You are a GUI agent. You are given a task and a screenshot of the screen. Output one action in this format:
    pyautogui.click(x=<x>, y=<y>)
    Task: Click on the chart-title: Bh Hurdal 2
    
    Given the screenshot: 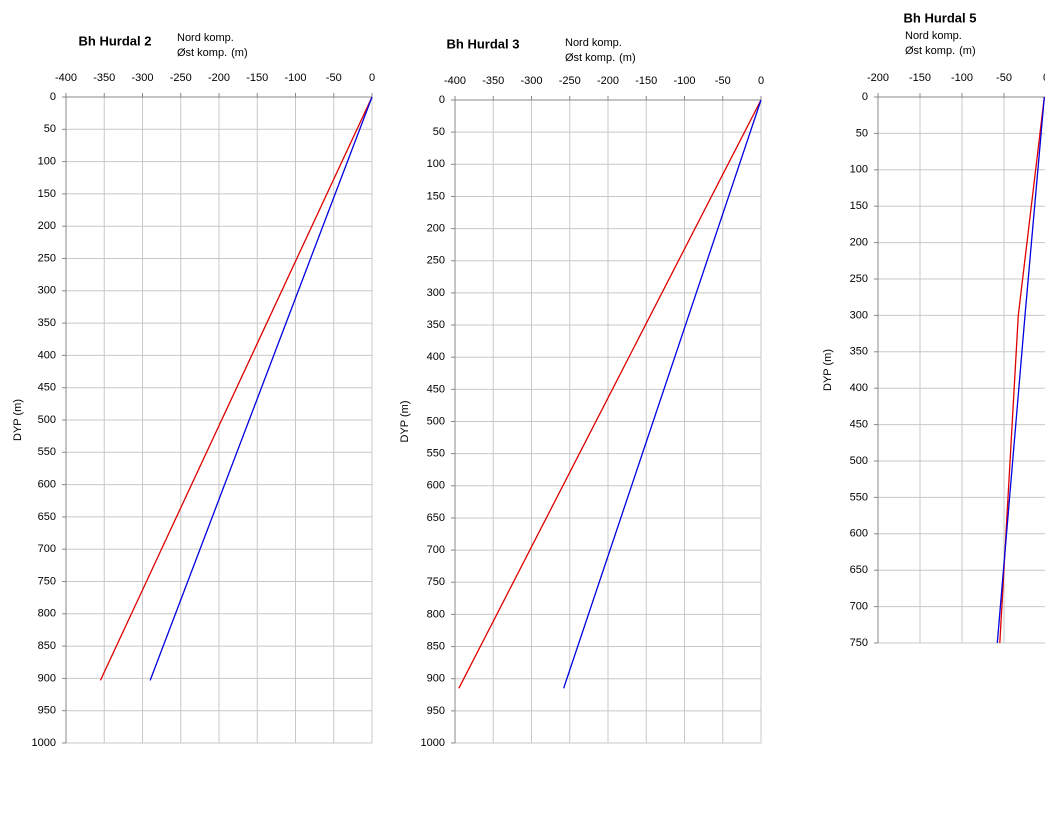 What is the action you would take?
    pyautogui.click(x=115, y=40)
    